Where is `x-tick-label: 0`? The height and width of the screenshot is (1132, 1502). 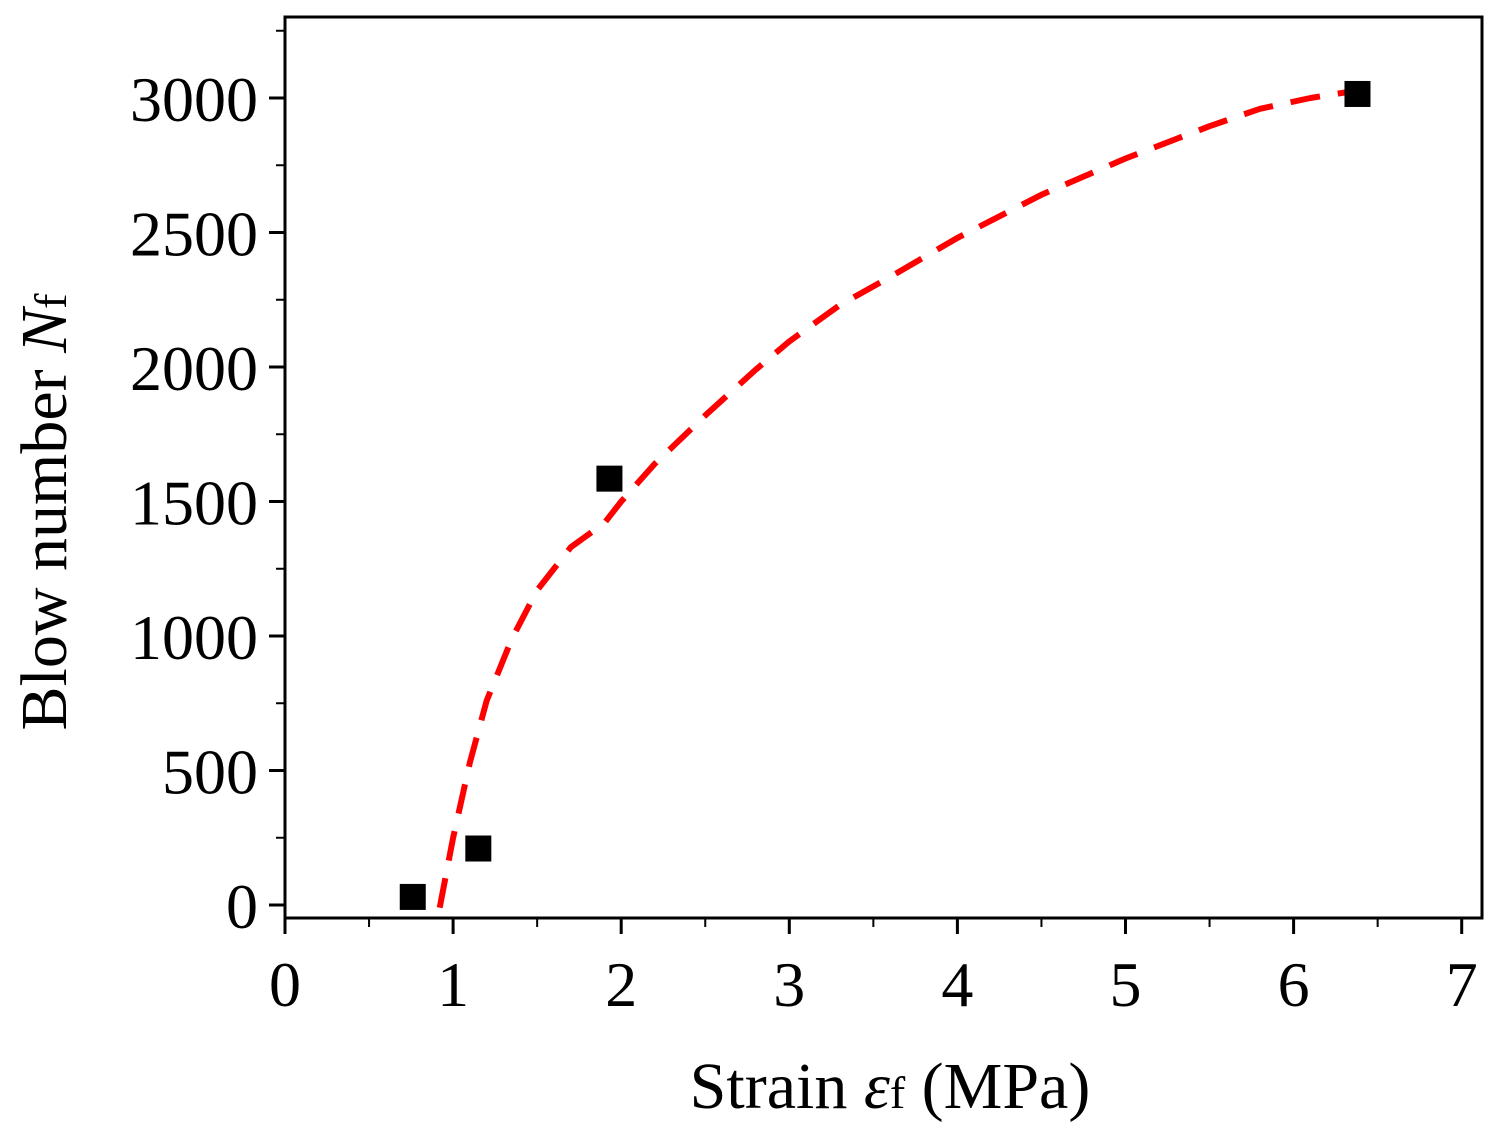
x-tick-label: 0 is located at coordinates (285, 984).